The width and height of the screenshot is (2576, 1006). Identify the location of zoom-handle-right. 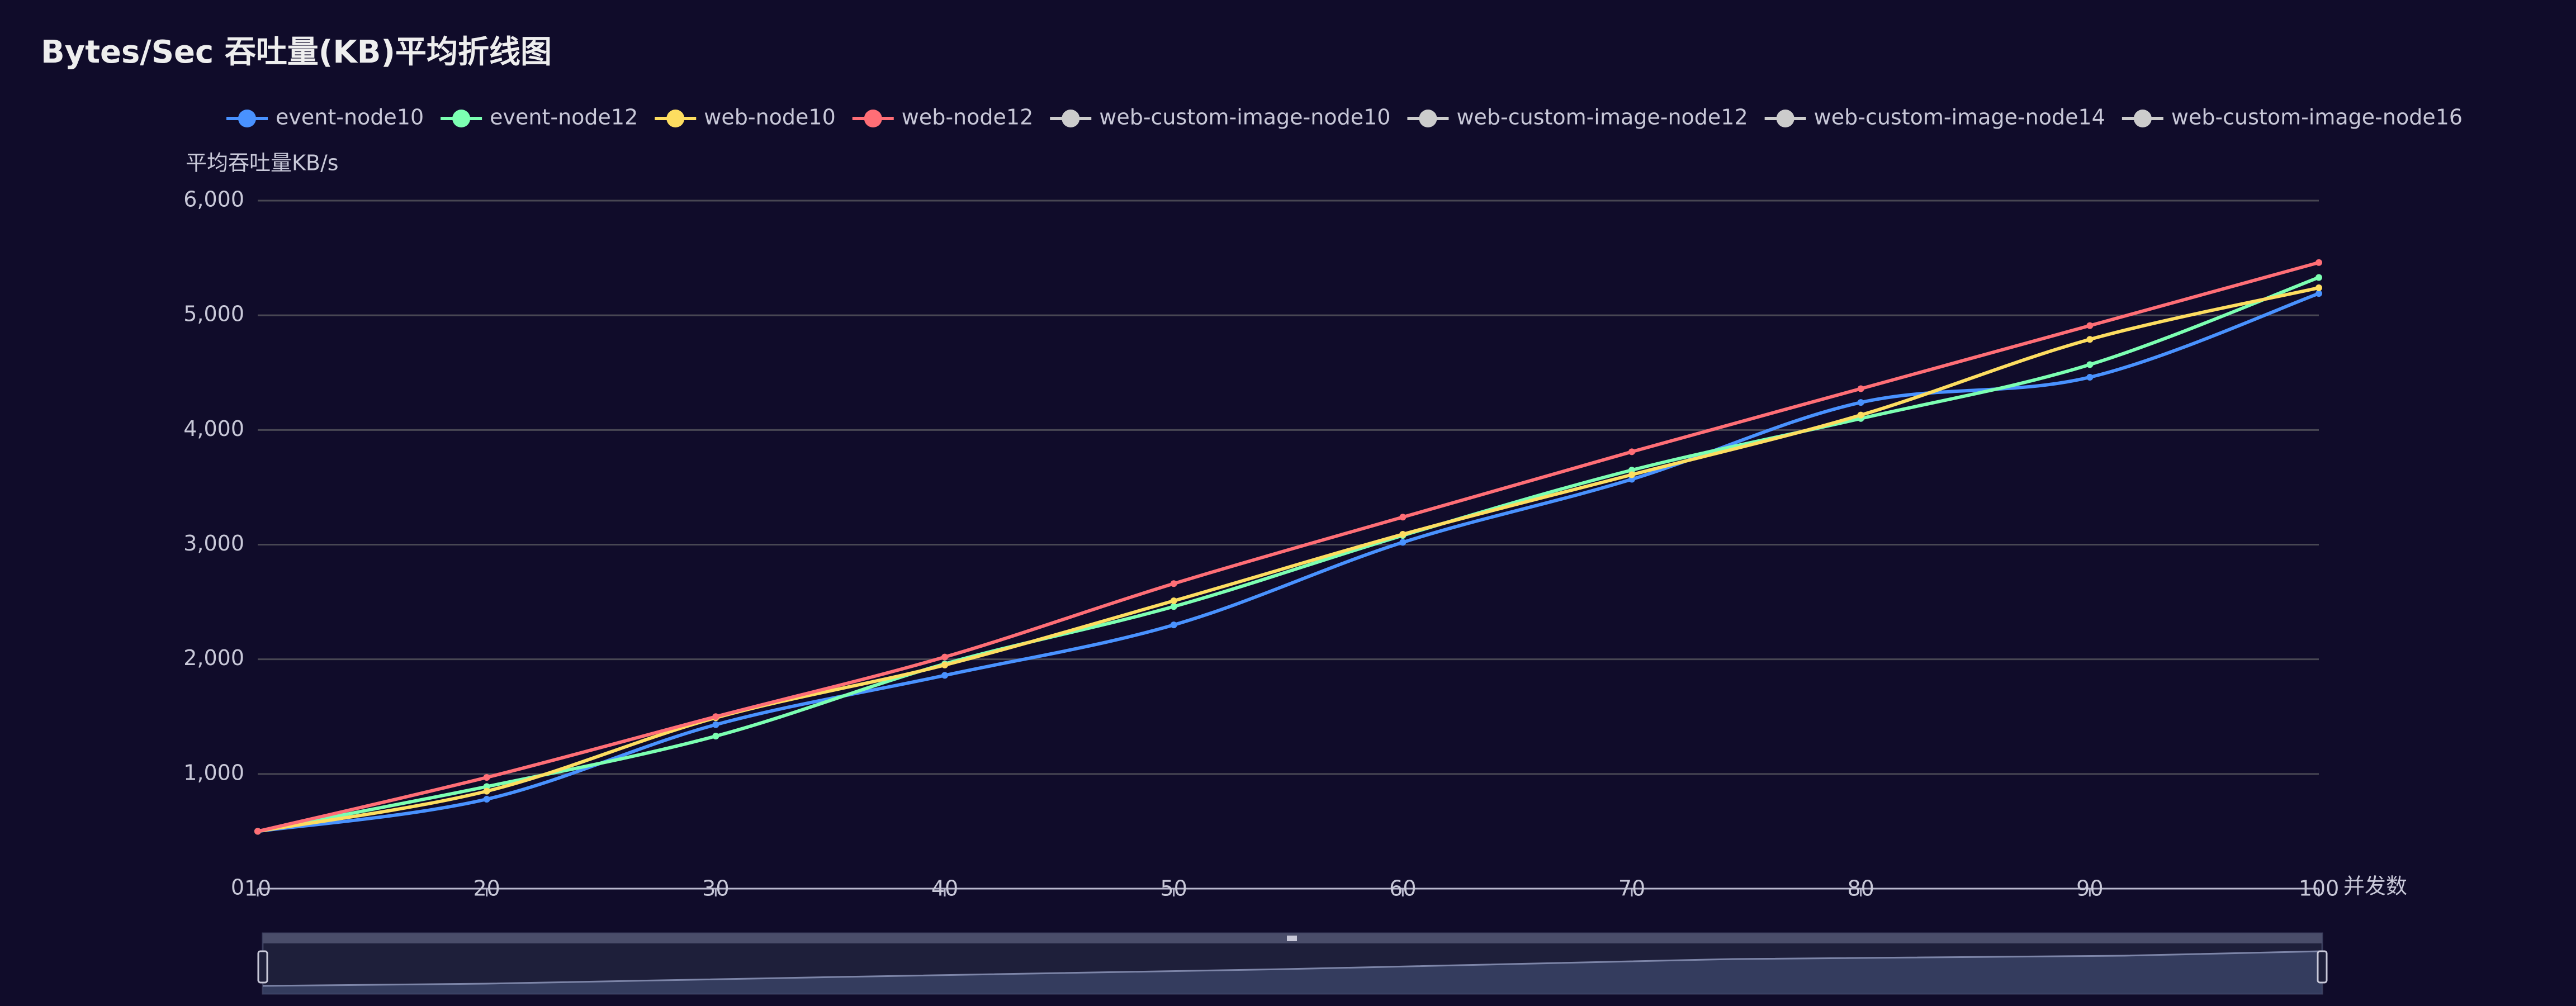
(2322, 967).